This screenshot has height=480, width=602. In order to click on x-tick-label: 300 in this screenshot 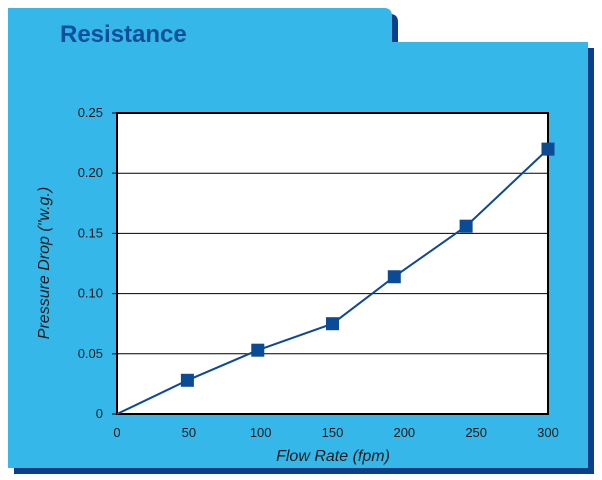, I will do `click(548, 432)`.